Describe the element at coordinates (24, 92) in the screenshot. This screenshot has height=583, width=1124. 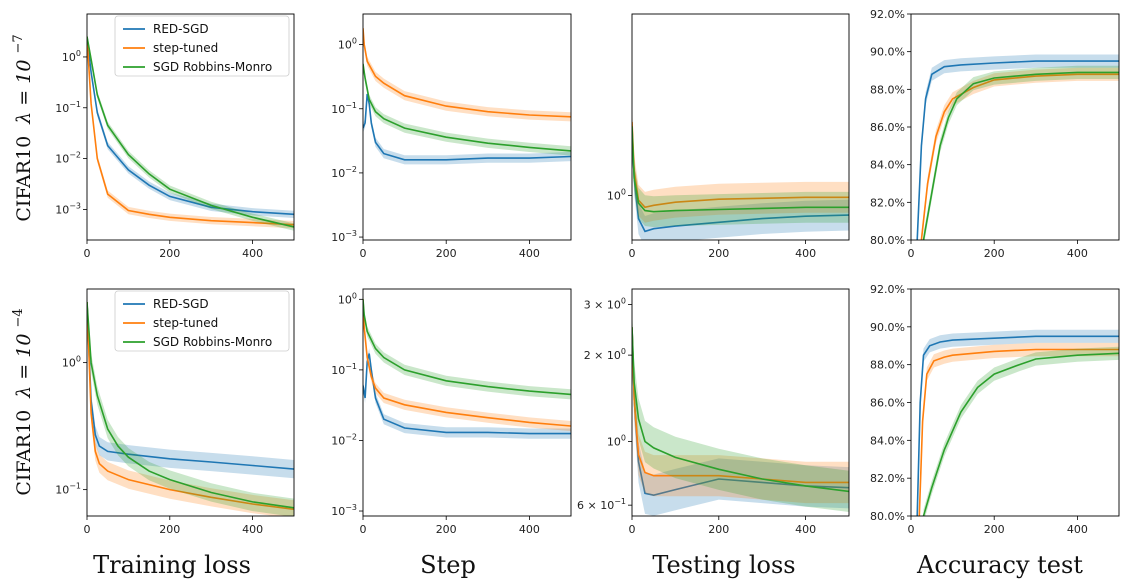
I see `row-label-top-lambda: λ = 10` at that location.